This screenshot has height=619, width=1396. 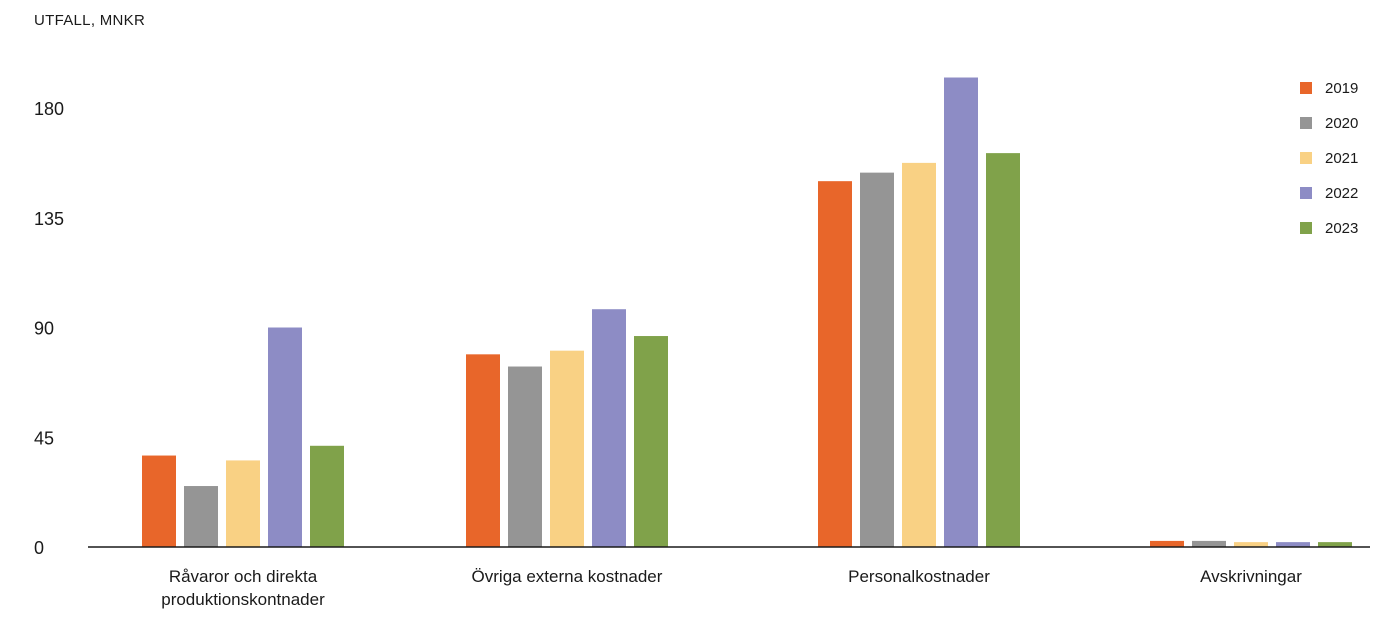 I want to click on x-category-label: Övriga externa kostnader, so click(x=567, y=576).